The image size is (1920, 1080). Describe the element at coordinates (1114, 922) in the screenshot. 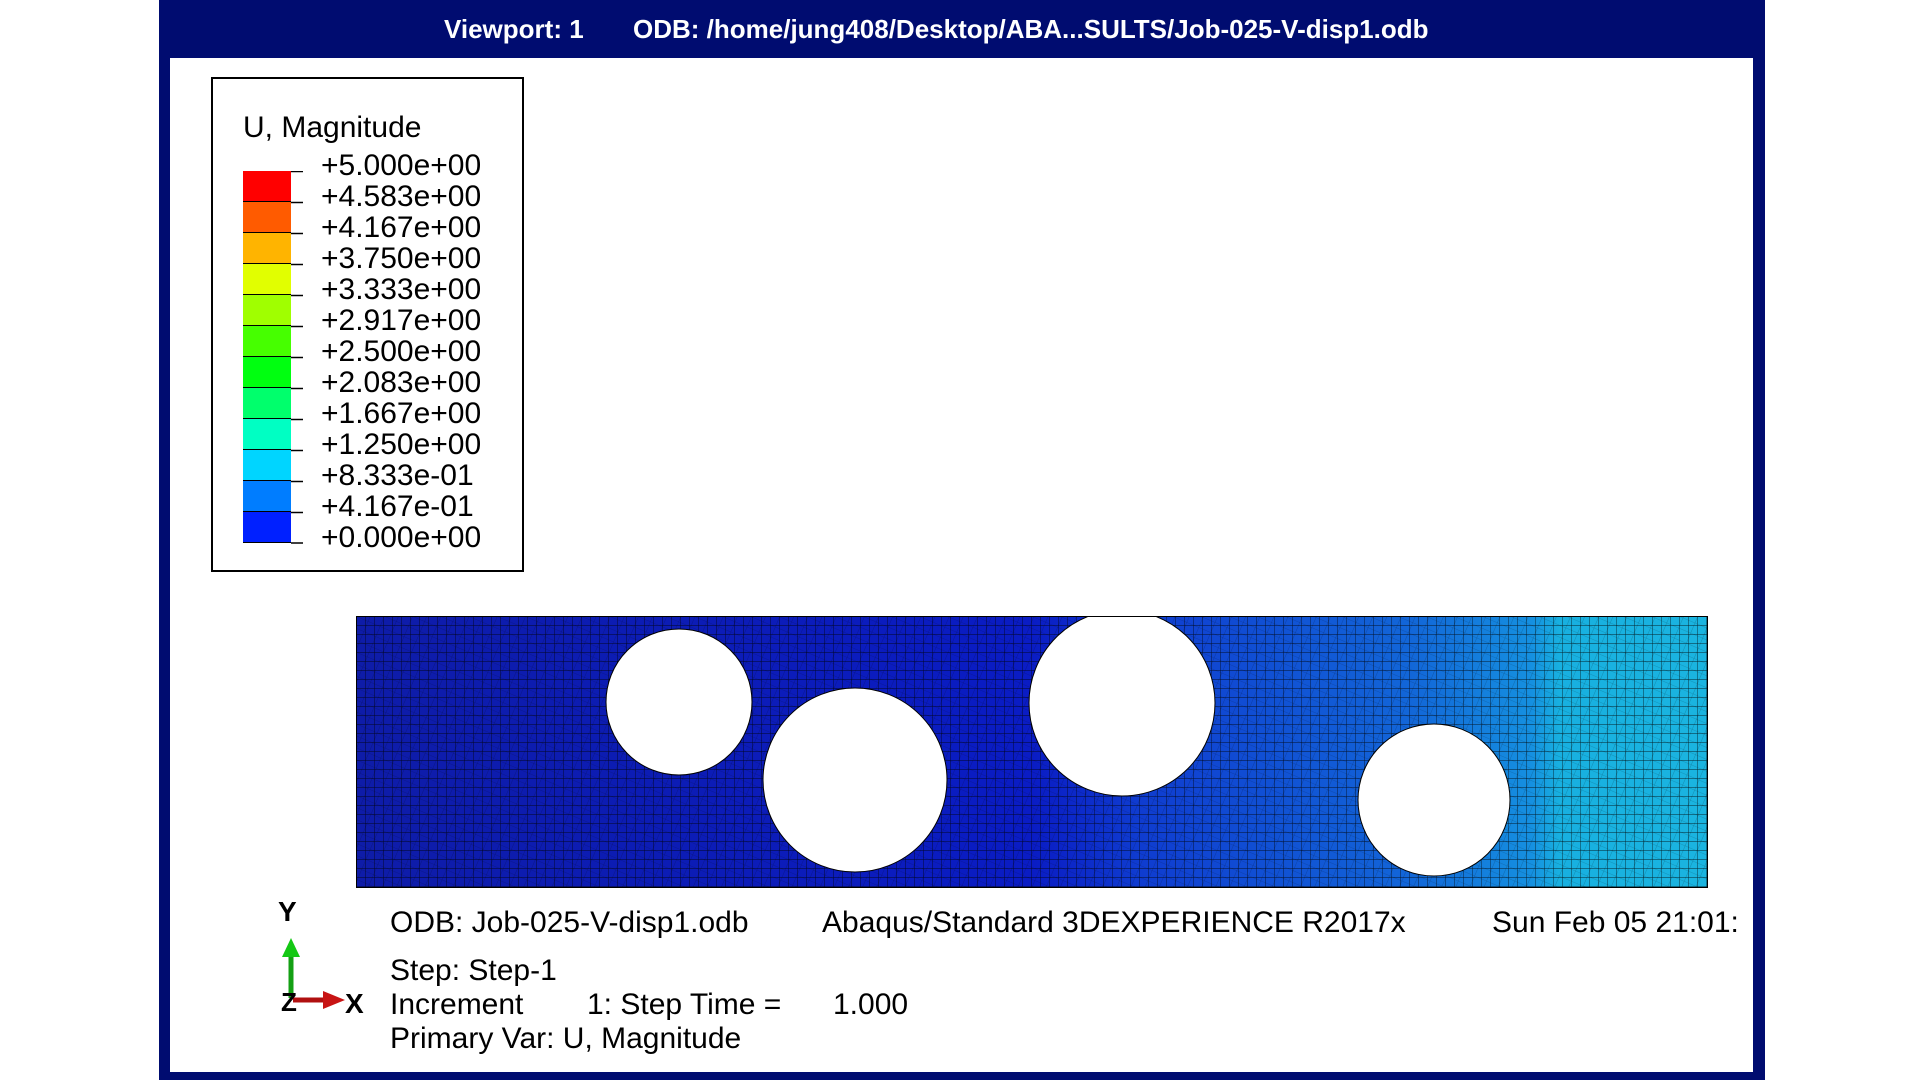

I see `info-solver: Abaqus/Standard 3DEXPERIENCE R2017x` at that location.